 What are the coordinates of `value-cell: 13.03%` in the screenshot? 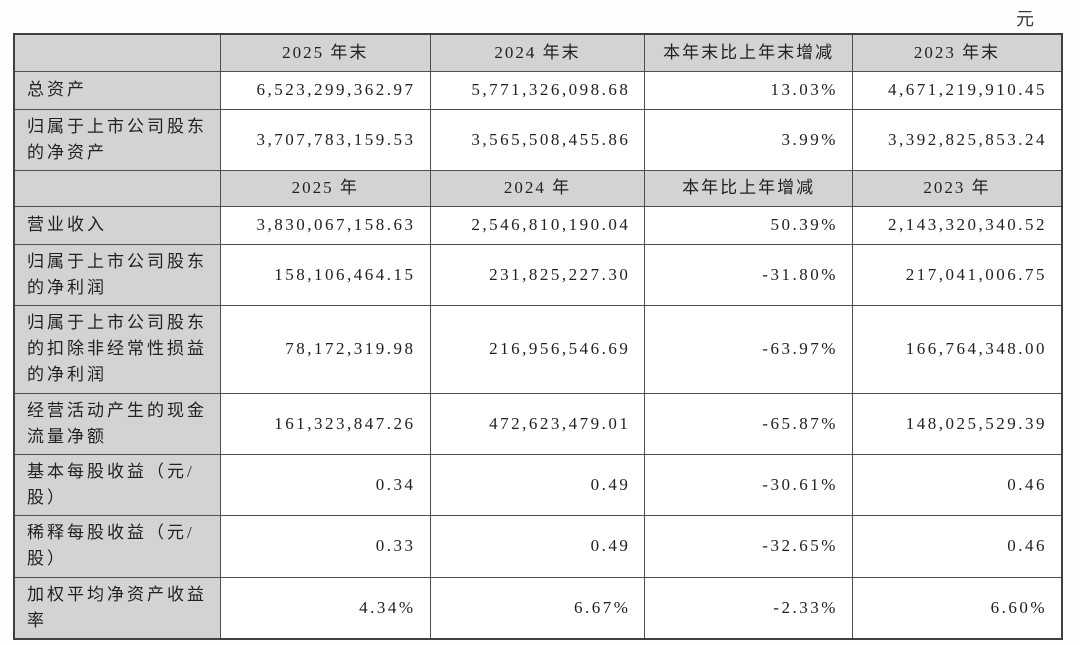 It's located at (748, 90).